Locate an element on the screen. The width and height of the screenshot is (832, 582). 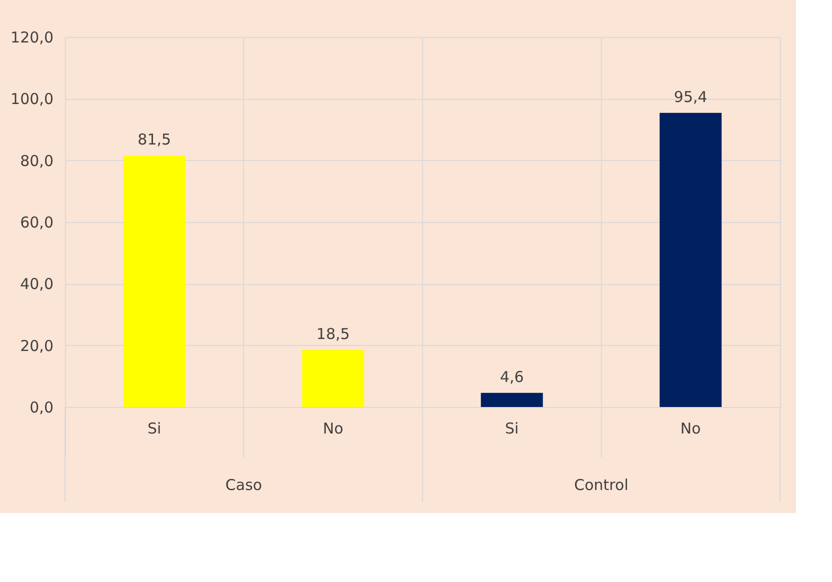
data-label: 4,6 is located at coordinates (512, 377).